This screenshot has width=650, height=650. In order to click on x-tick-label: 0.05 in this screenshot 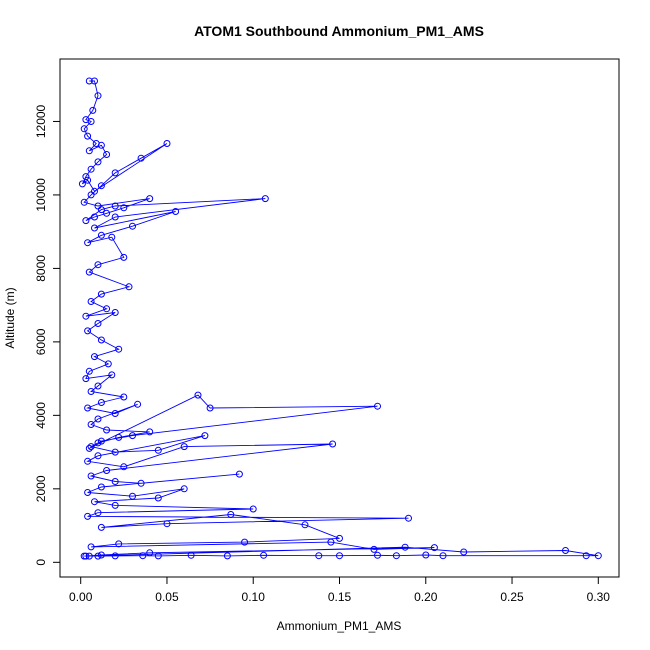, I will do `click(167, 597)`.